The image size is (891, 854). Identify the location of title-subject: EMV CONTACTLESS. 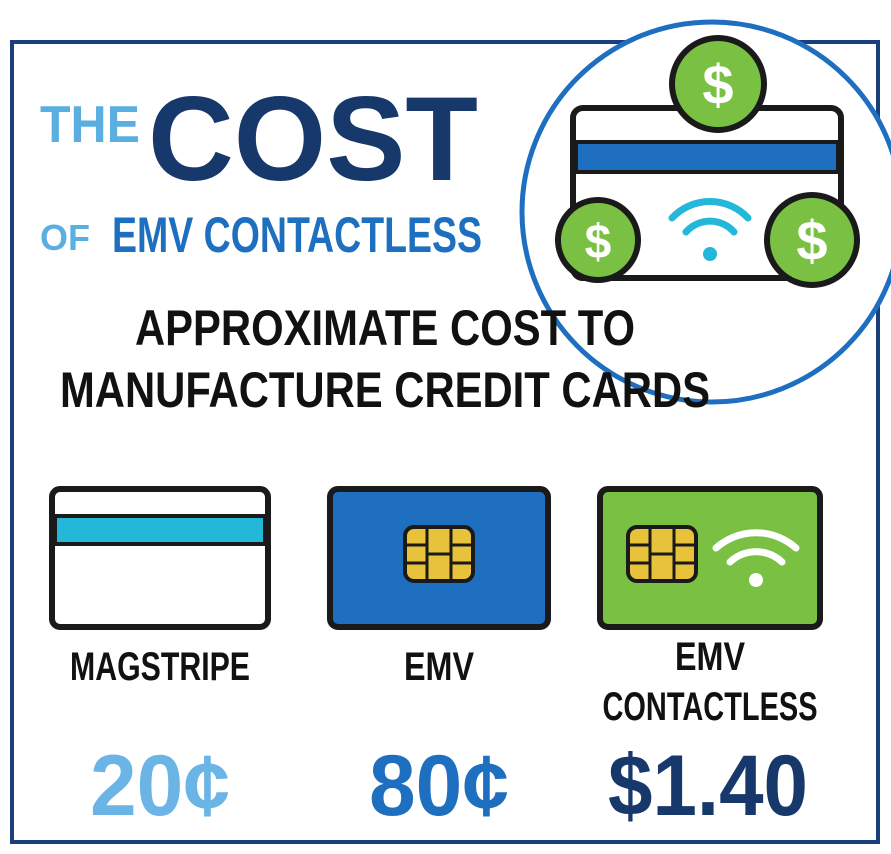
(297, 235).